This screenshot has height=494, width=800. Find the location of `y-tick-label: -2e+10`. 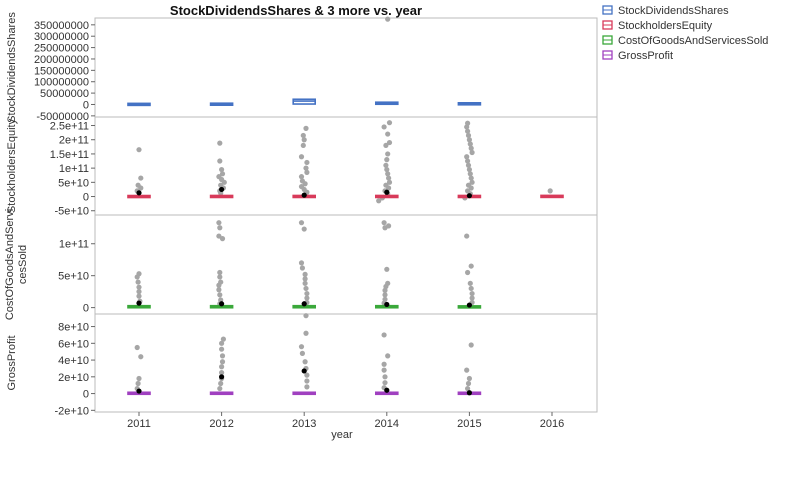

y-tick-label: -2e+10 is located at coordinates (71, 411).